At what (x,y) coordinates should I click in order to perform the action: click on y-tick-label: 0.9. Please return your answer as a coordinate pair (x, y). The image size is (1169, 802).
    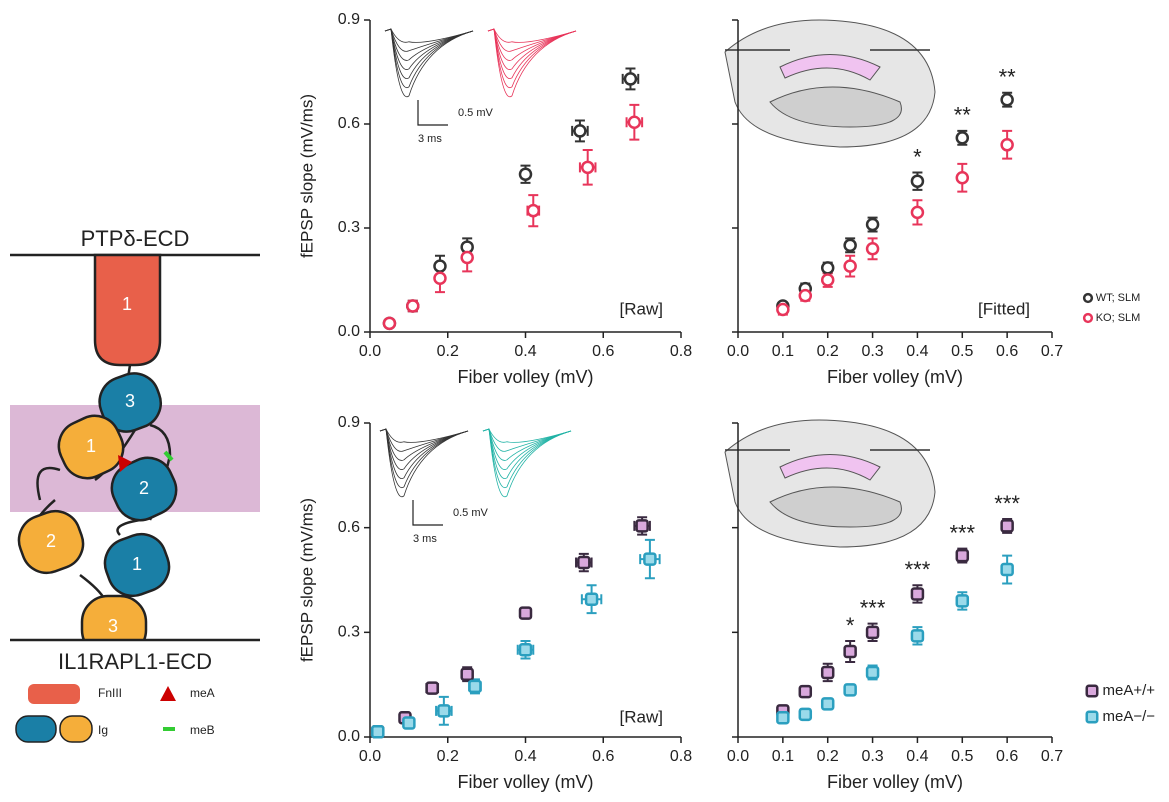
    Looking at the image, I should click on (349, 422).